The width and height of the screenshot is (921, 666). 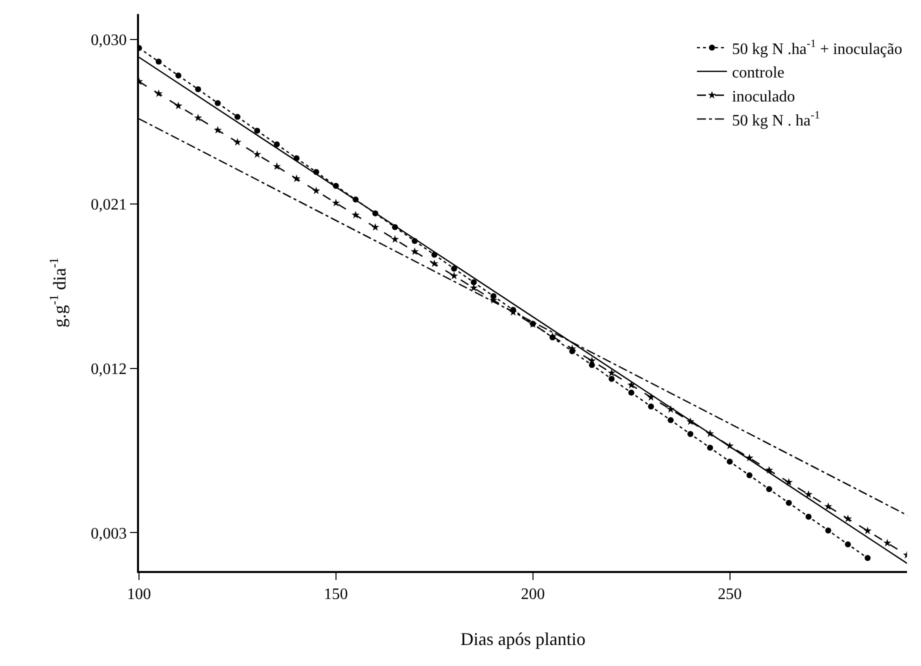 I want to click on legend-label: controle, so click(x=758, y=73).